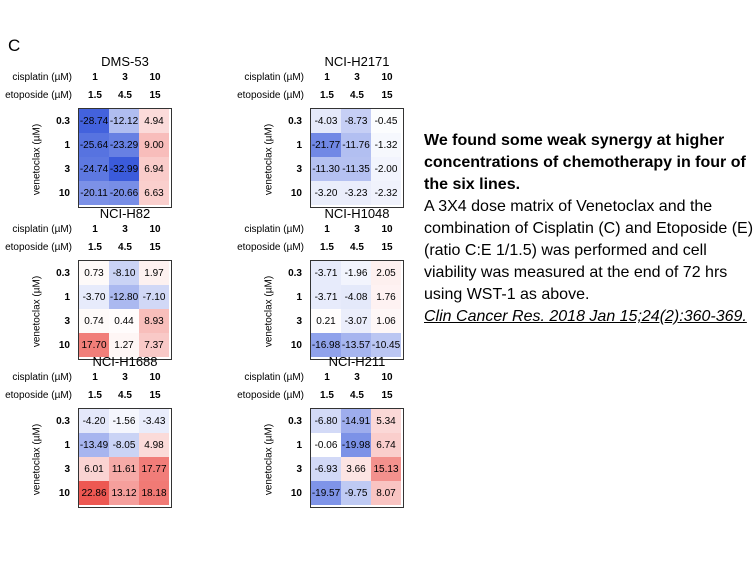 Image resolution: width=756 pixels, height=567 pixels. I want to click on heatmap-cell: -11.35, so click(356, 169).